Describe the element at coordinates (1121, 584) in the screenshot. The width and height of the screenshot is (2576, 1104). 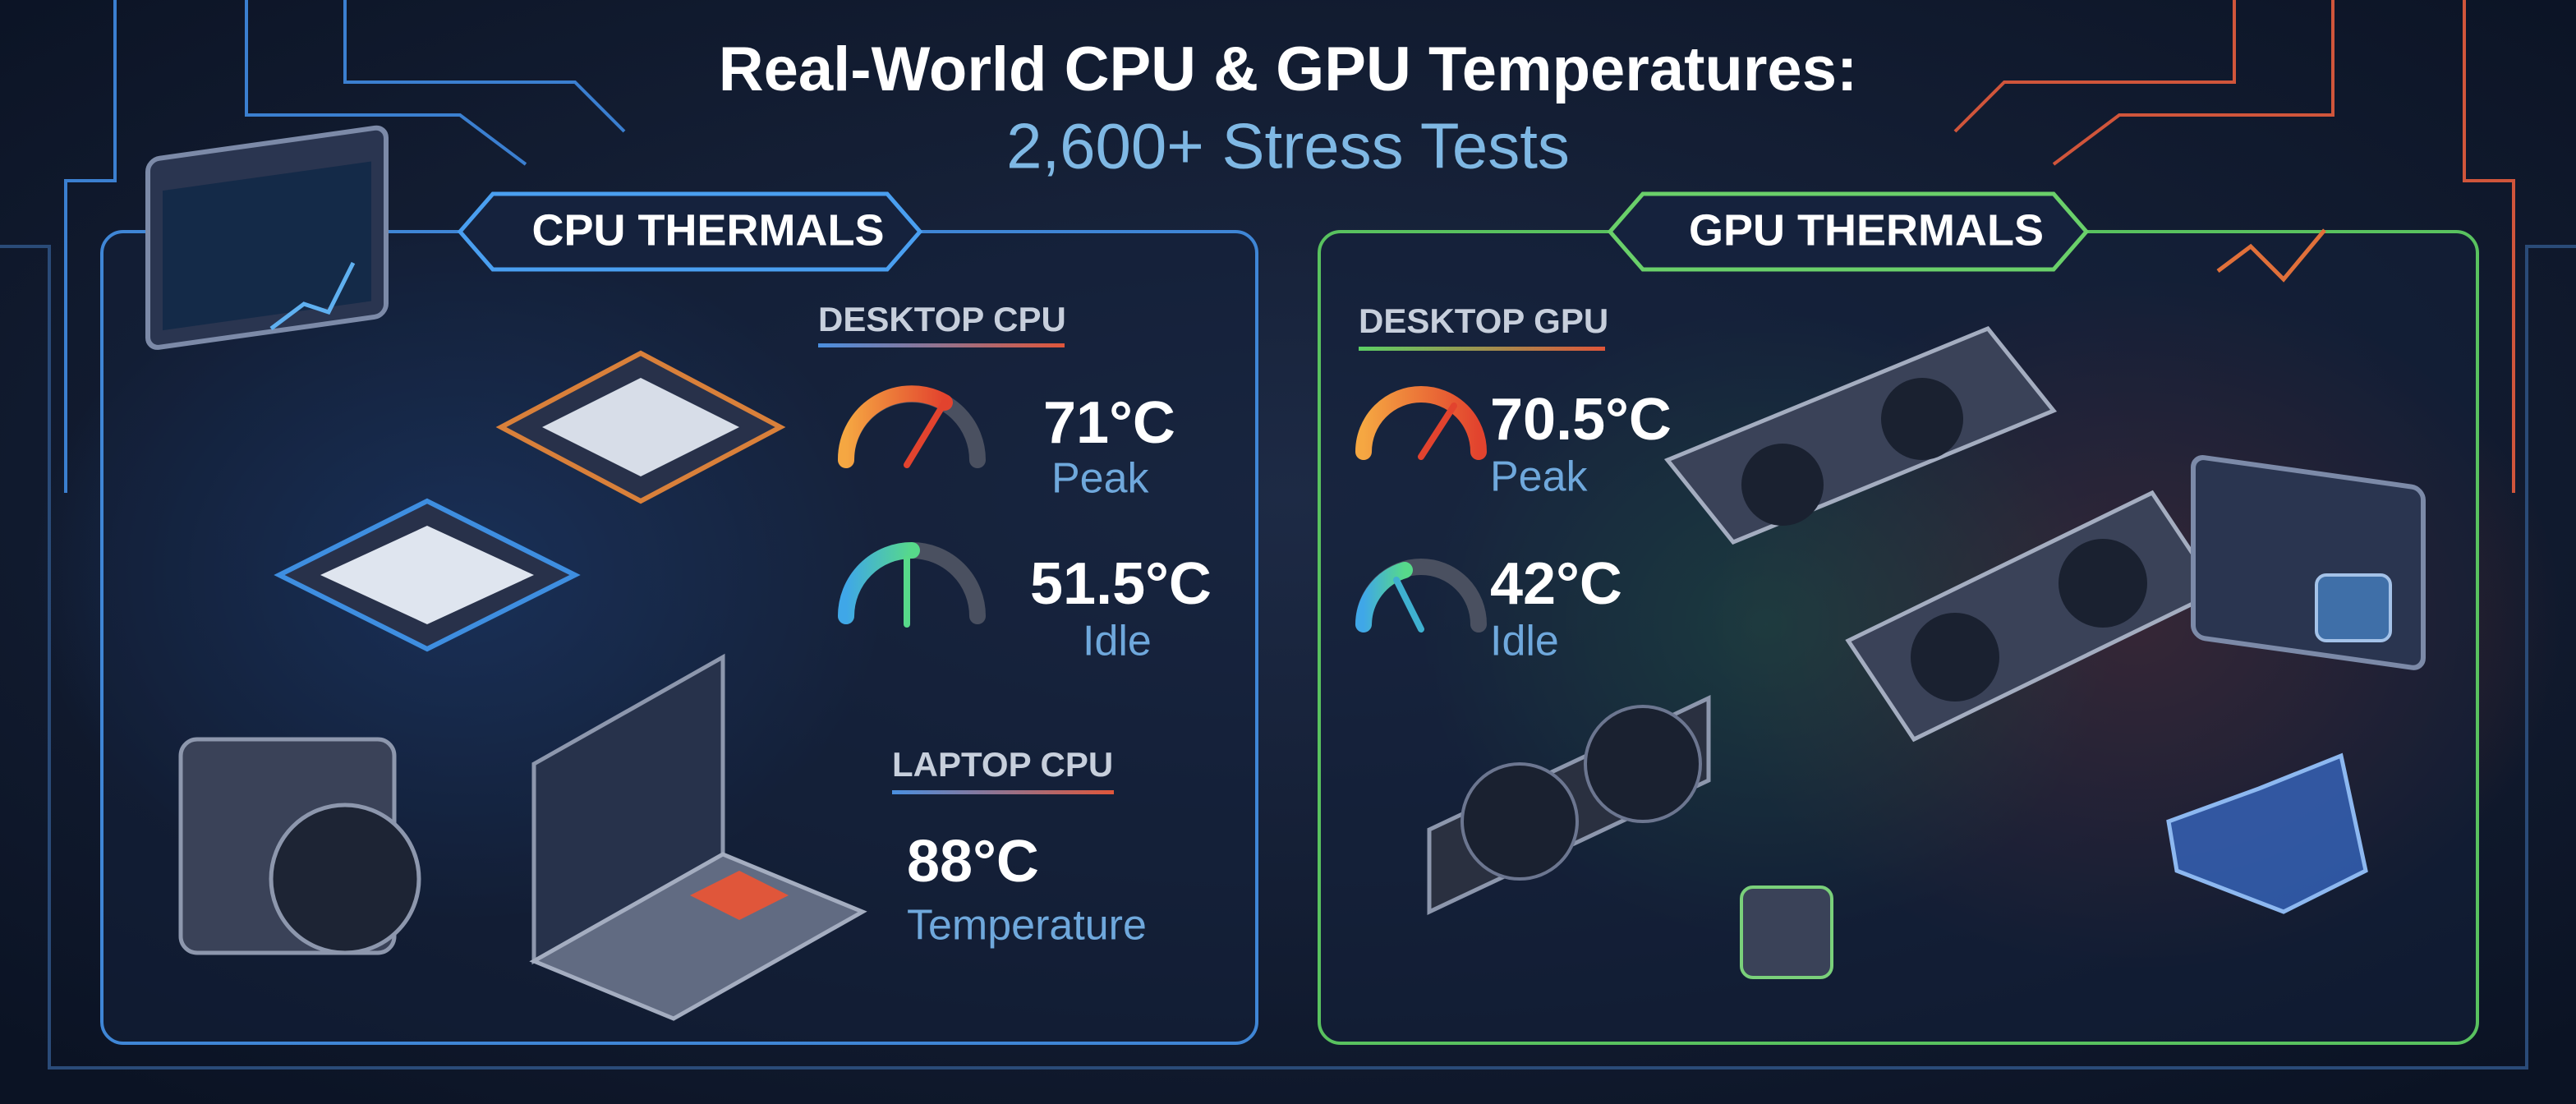
I see `stat-value: 51.5°C` at that location.